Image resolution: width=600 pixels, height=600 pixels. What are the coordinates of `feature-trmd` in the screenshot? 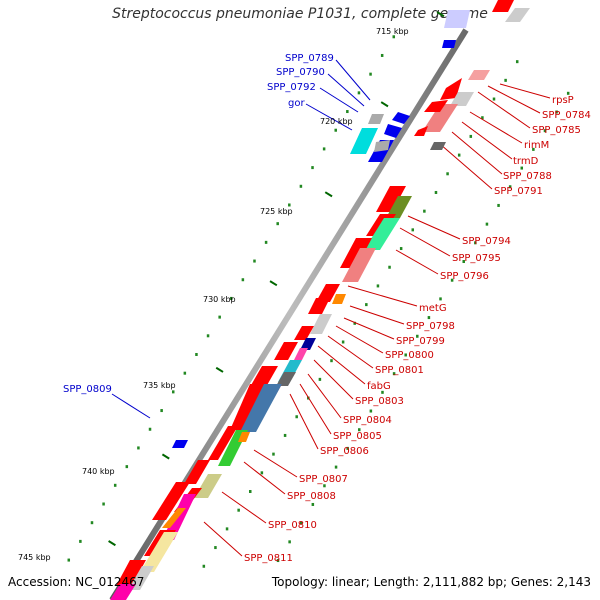 It's located at (436, 106).